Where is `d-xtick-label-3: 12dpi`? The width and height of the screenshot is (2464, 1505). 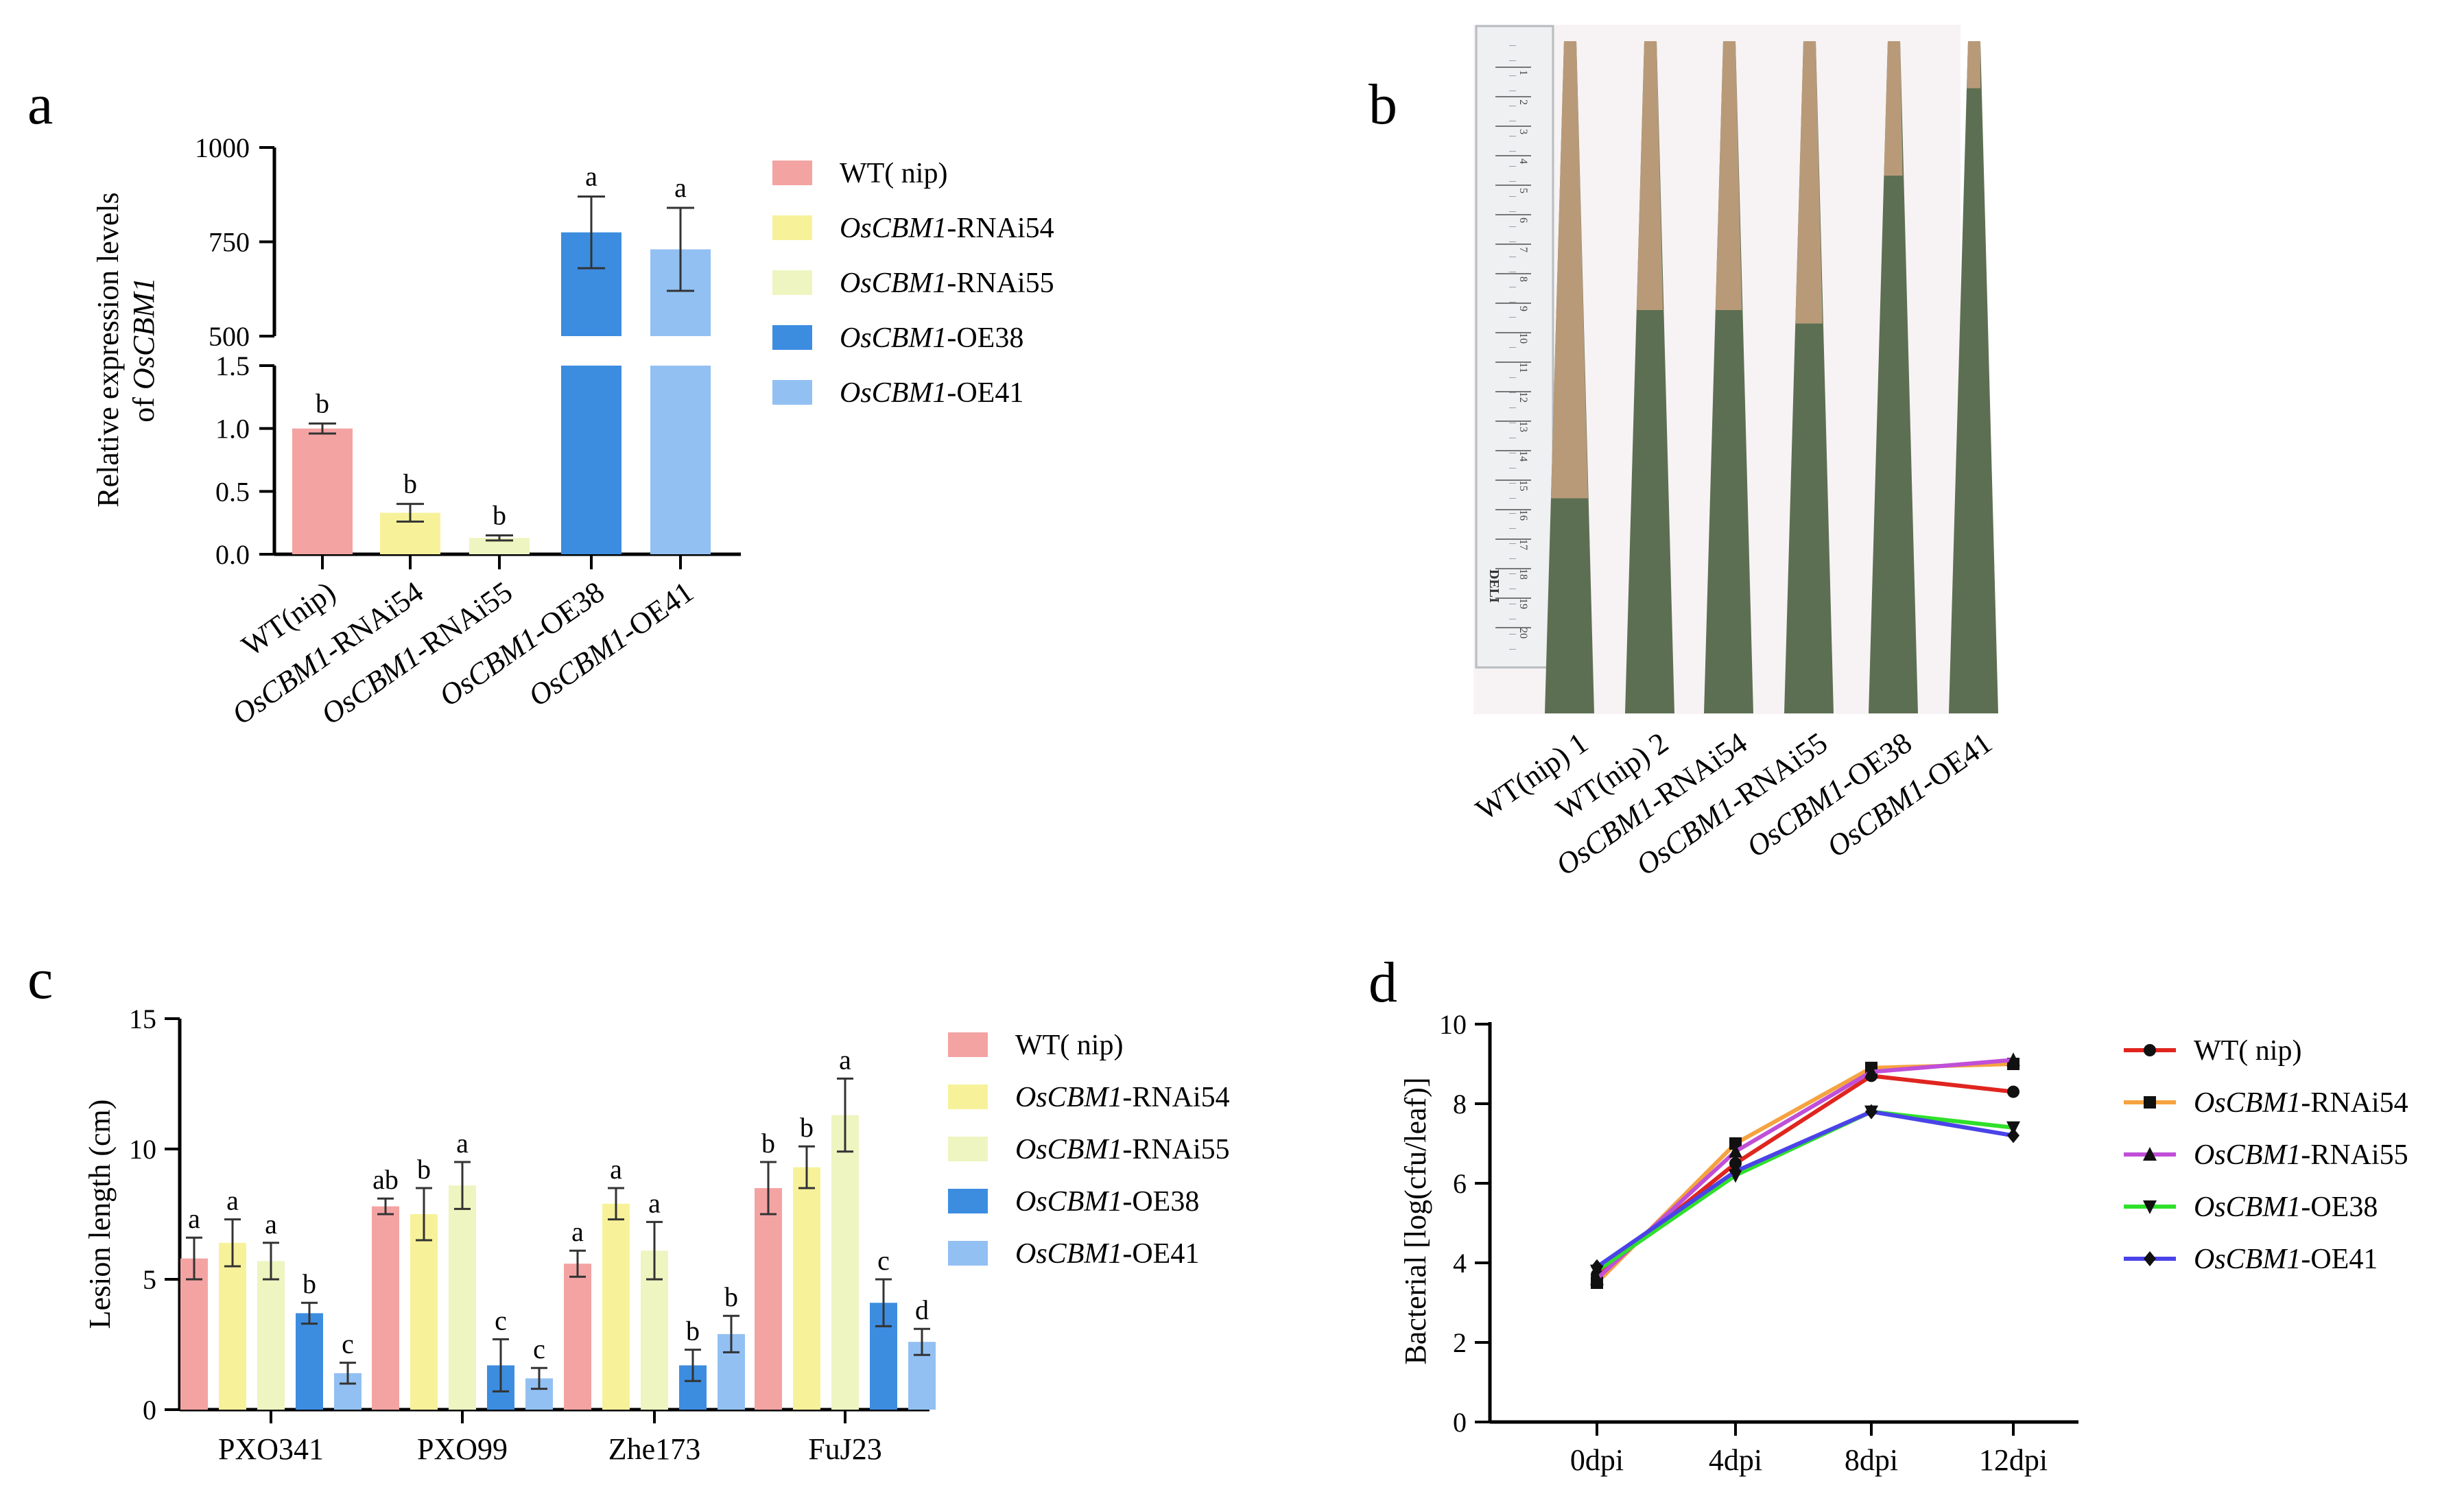
d-xtick-label-3: 12dpi is located at coordinates (2013, 1460).